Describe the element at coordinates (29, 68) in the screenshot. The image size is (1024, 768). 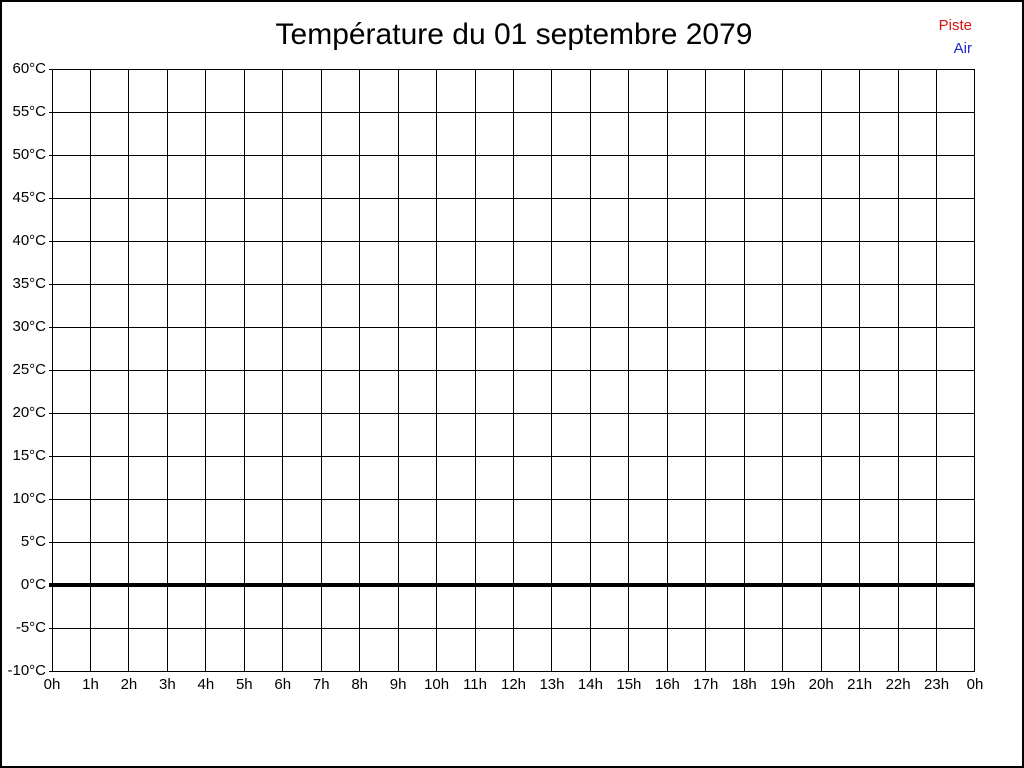
I see `y-tick-label: 60°C` at that location.